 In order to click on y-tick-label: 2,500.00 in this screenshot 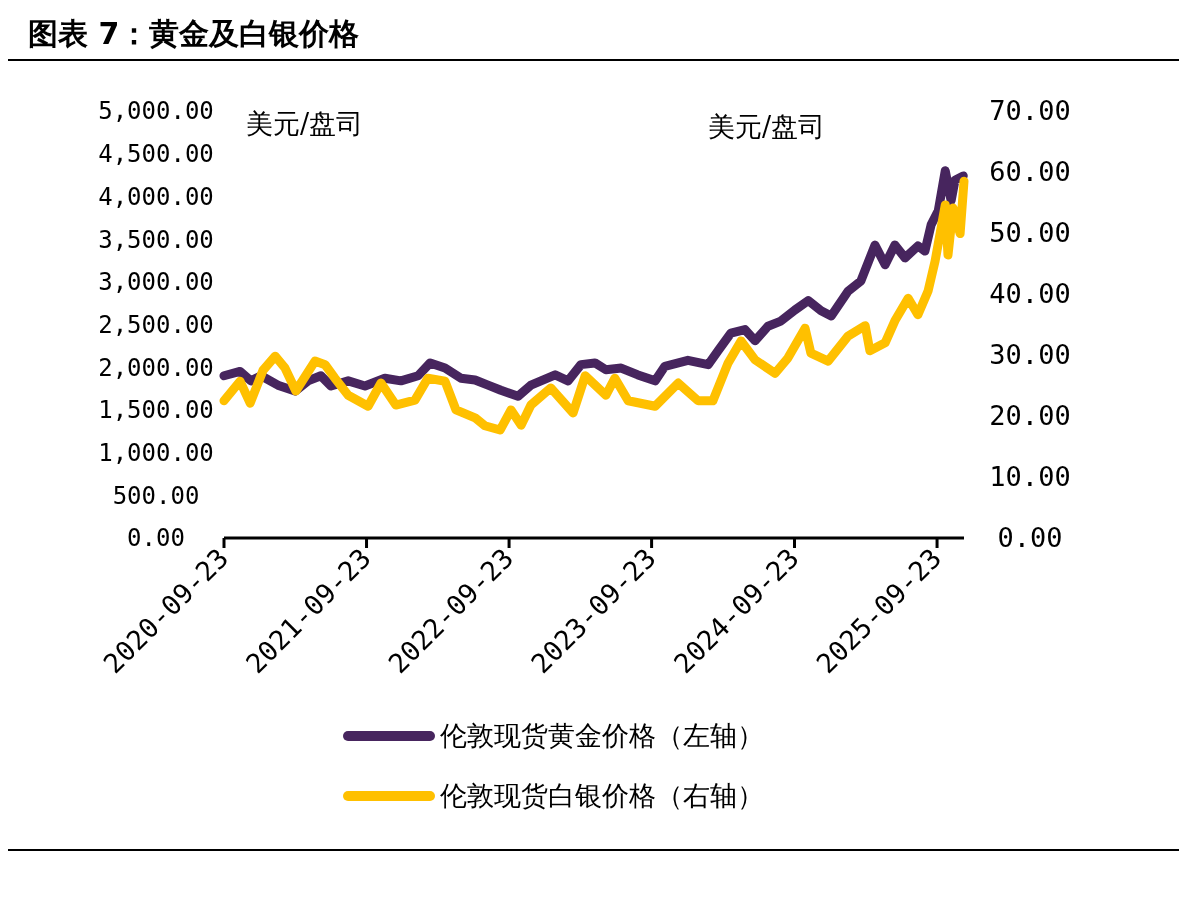, I will do `click(156, 324)`.